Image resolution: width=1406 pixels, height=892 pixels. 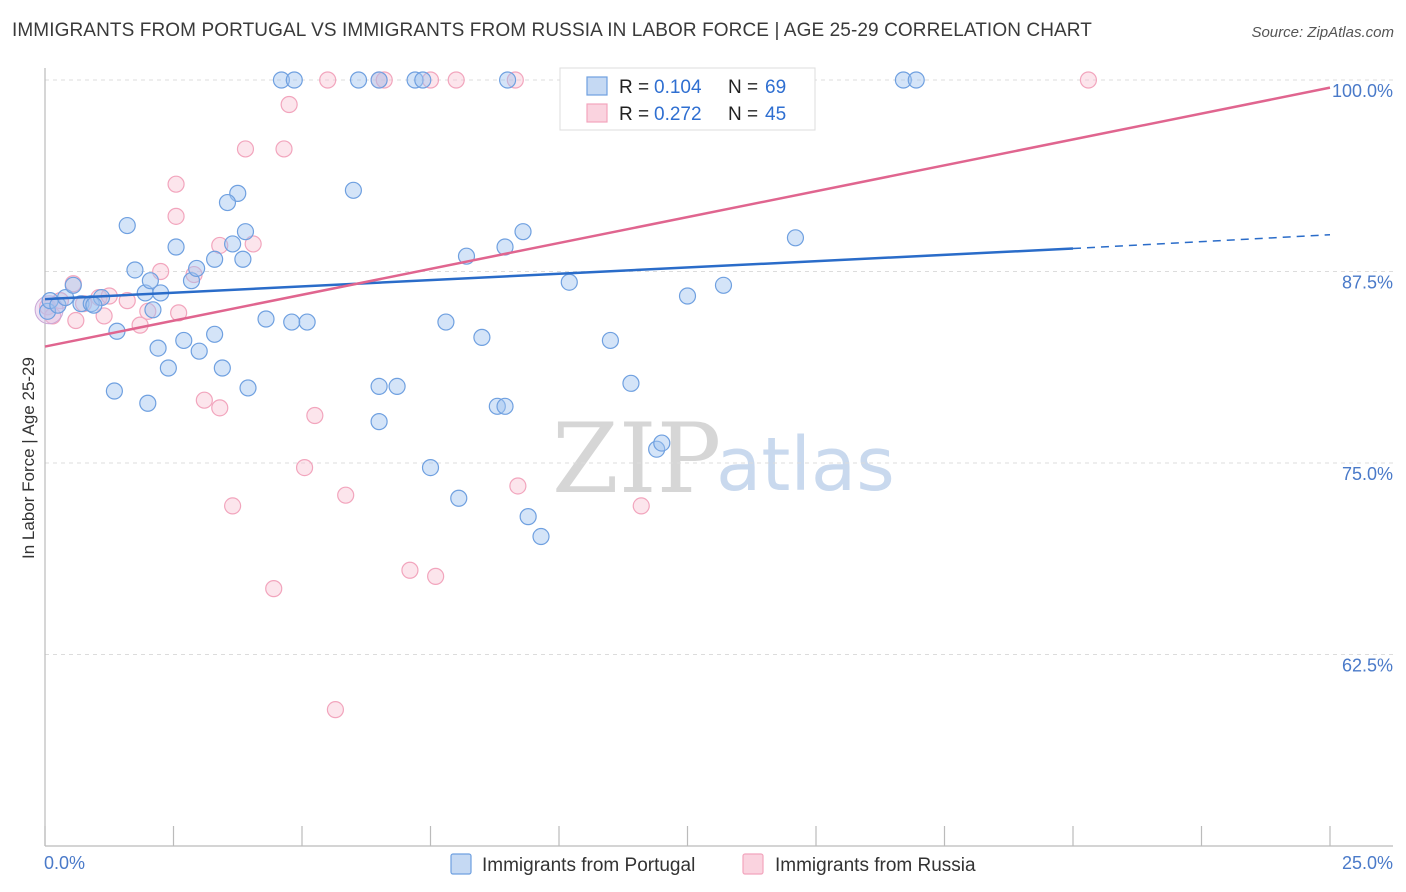 I want to click on y-axis-label: In Labor Force | Age 25-29, so click(x=28, y=458).